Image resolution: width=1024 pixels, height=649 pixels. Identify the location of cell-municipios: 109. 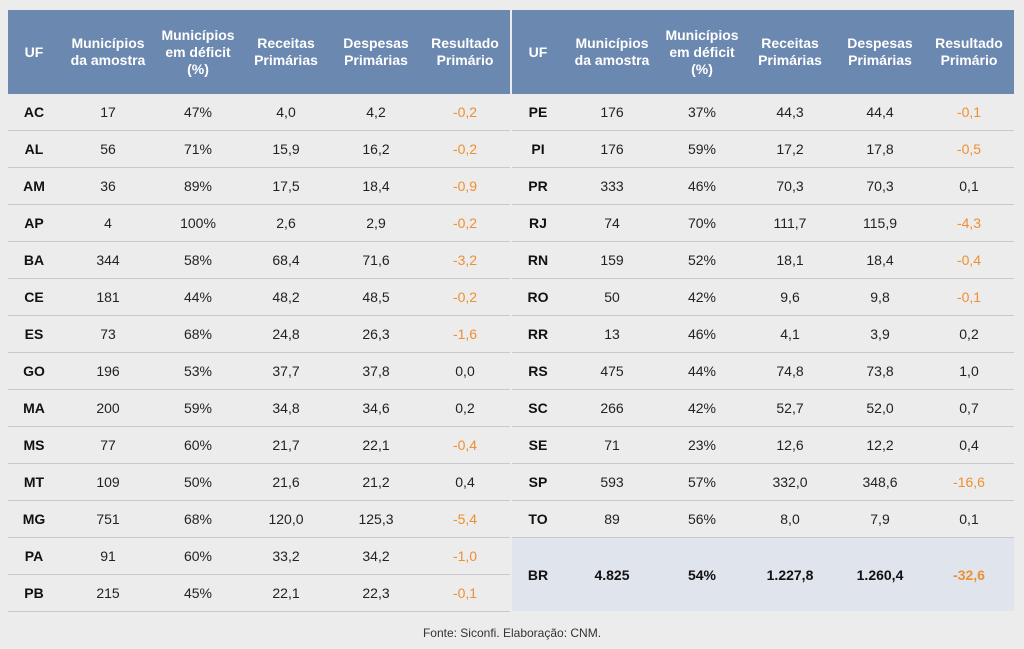
(108, 482).